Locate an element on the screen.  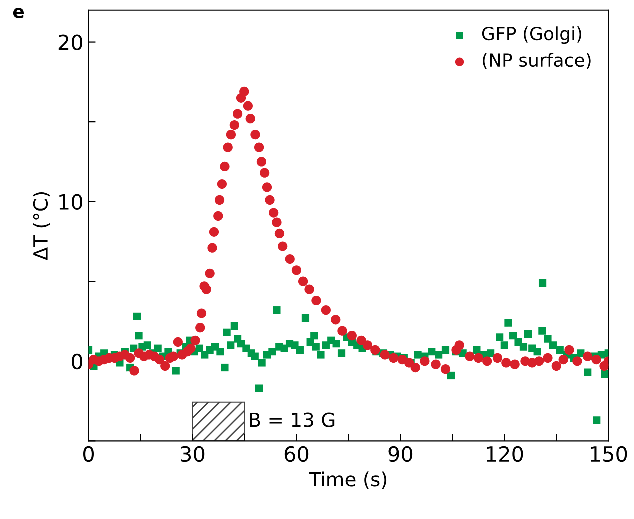
x-tick-label: 90 is located at coordinates (400, 454).